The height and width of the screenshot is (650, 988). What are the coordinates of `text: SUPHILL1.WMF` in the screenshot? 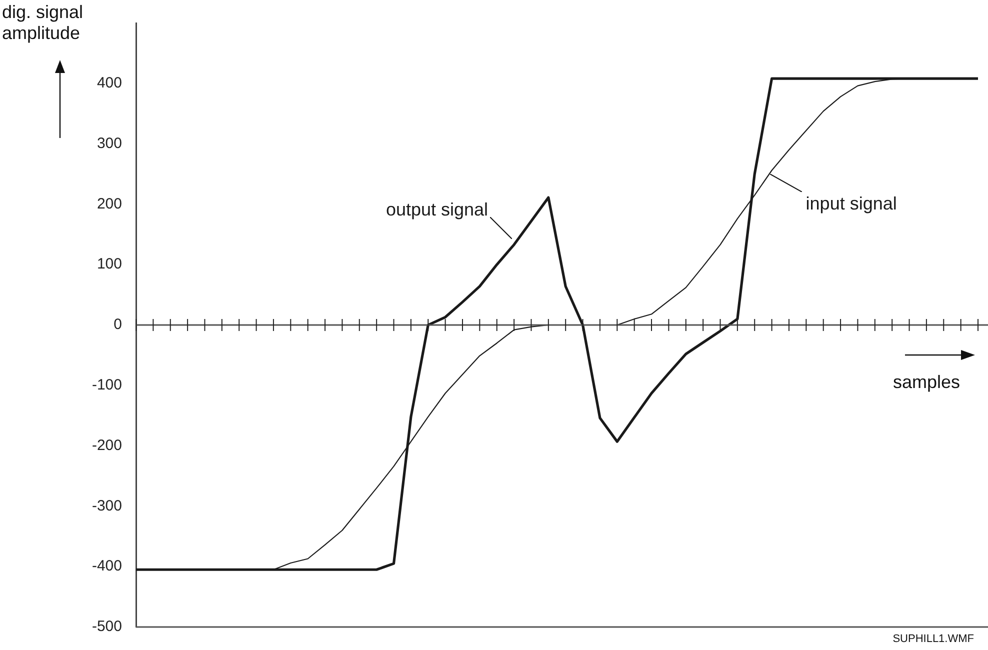 It's located at (933, 639).